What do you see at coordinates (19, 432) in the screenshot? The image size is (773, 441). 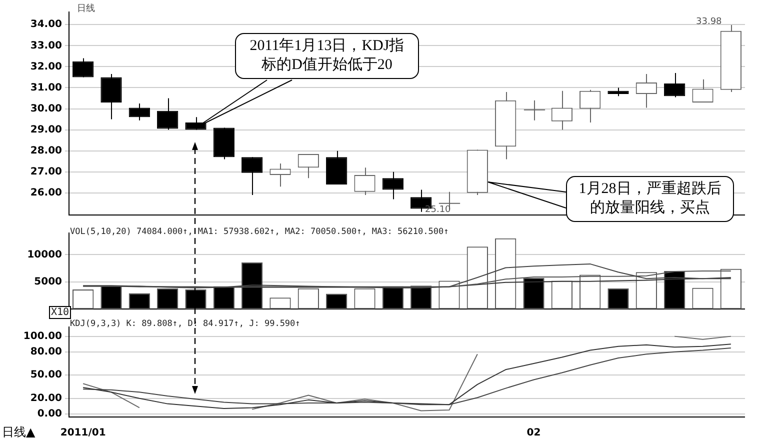 I see `text: 日线▲` at bounding box center [19, 432].